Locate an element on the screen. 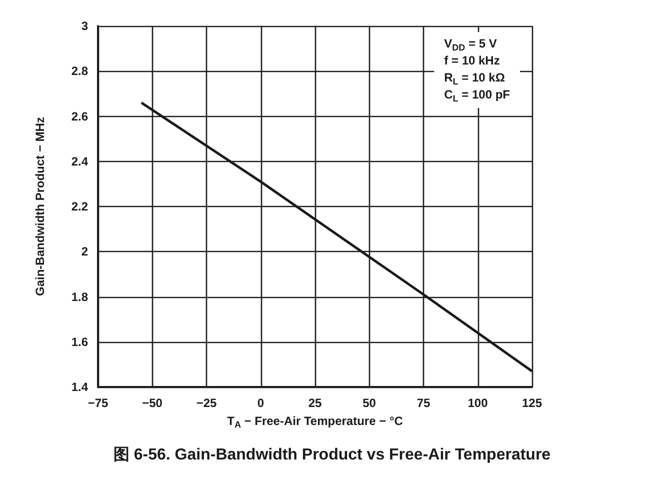 Image resolution: width=664 pixels, height=482 pixels. x-tick-label: 0 is located at coordinates (260, 403).